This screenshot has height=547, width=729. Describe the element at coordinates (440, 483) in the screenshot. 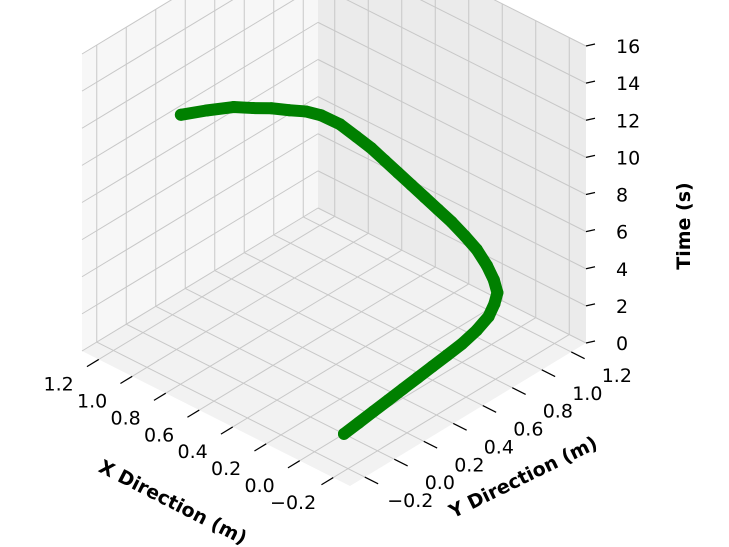

I see `y-tick-label: 0.0` at that location.